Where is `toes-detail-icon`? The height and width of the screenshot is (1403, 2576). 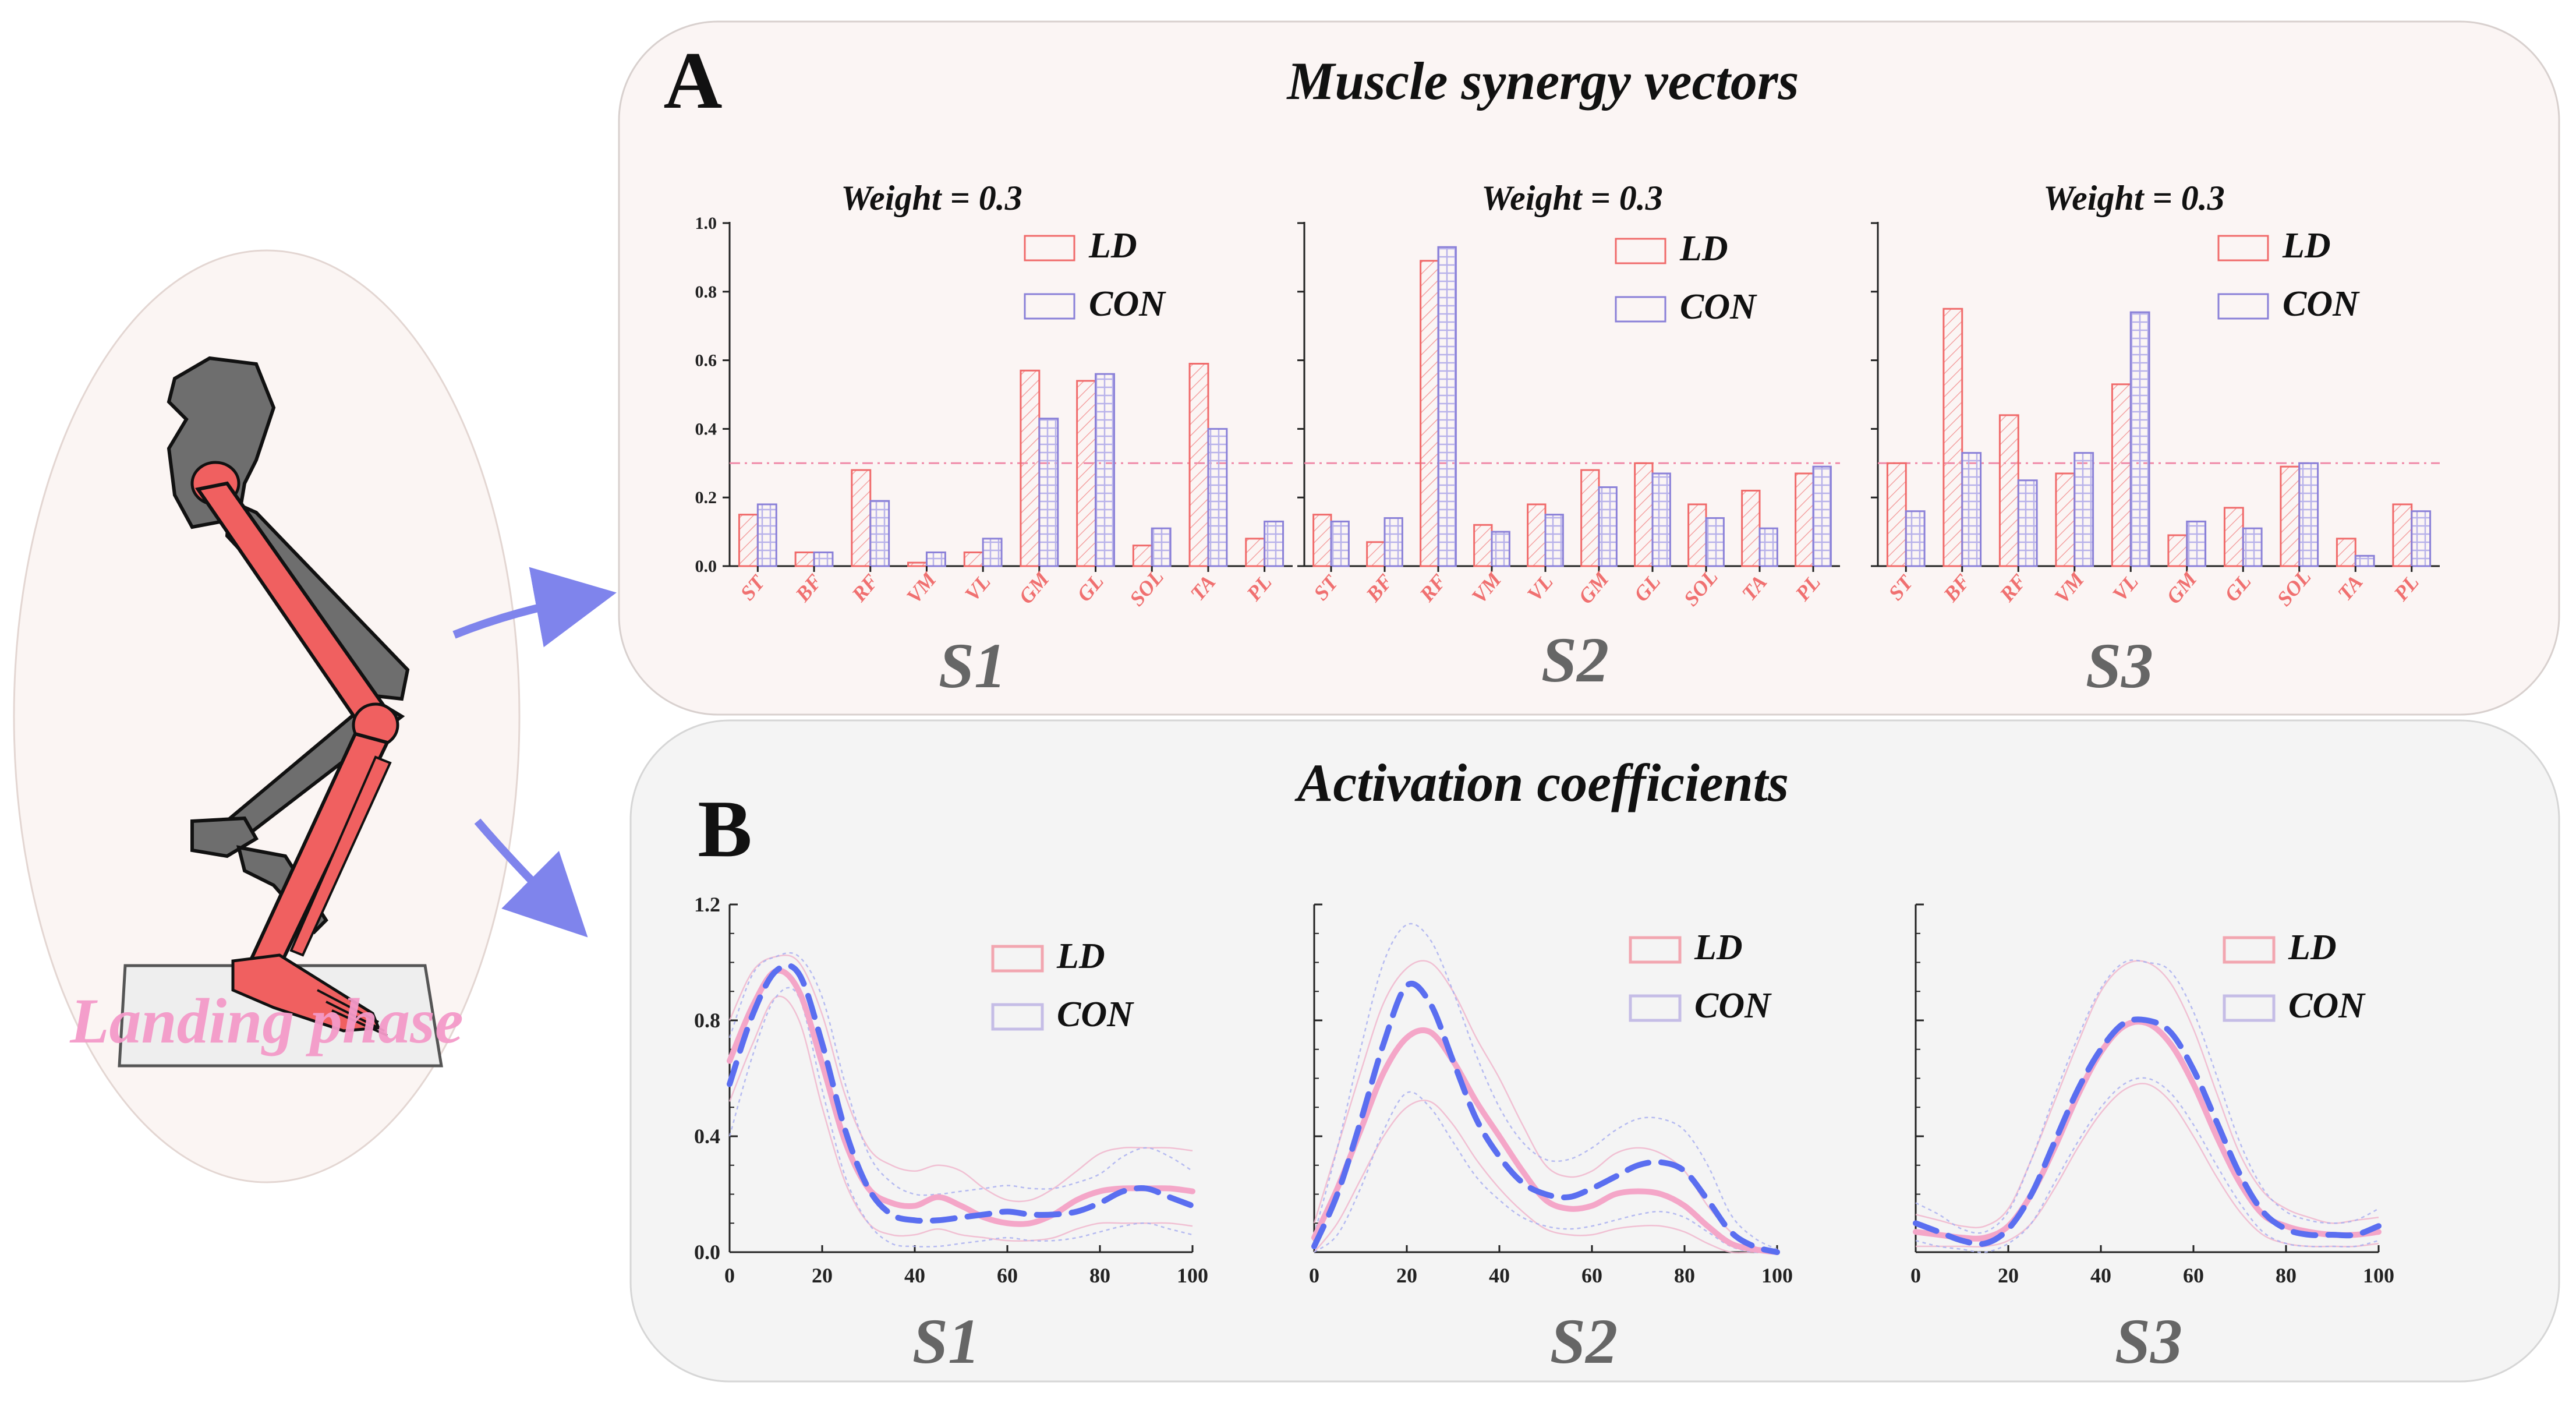 toes-detail-icon is located at coordinates (352, 1013).